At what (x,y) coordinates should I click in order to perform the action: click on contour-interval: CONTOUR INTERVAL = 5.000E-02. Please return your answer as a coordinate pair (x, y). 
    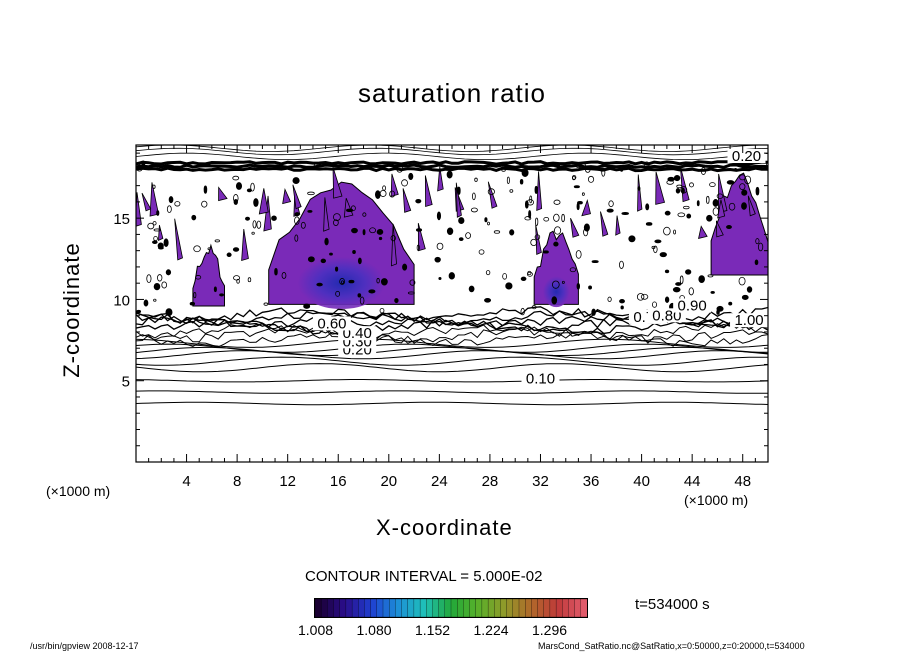
    Looking at the image, I should click on (424, 576).